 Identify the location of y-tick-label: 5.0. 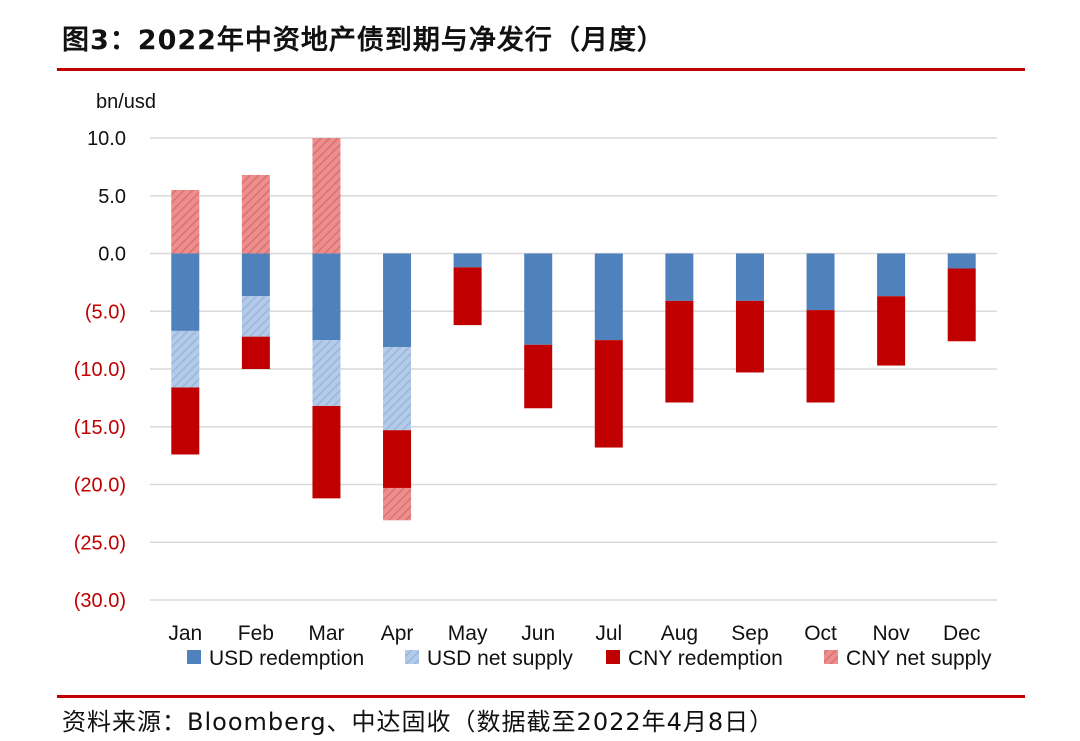
(112, 197).